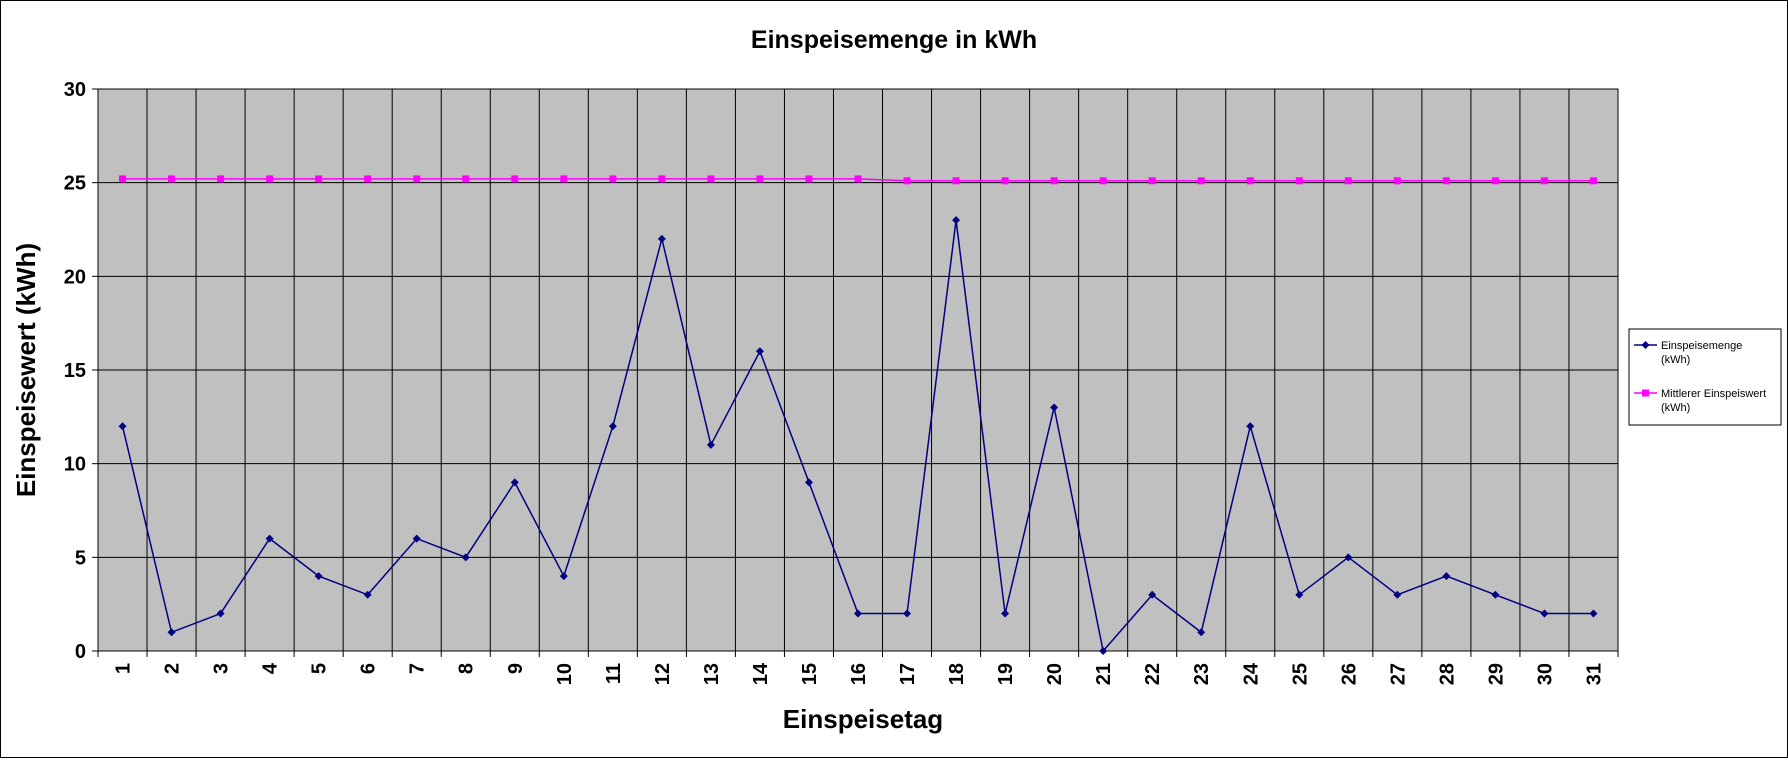 The width and height of the screenshot is (1788, 762). I want to click on x-tick-label: 20, so click(1055, 674).